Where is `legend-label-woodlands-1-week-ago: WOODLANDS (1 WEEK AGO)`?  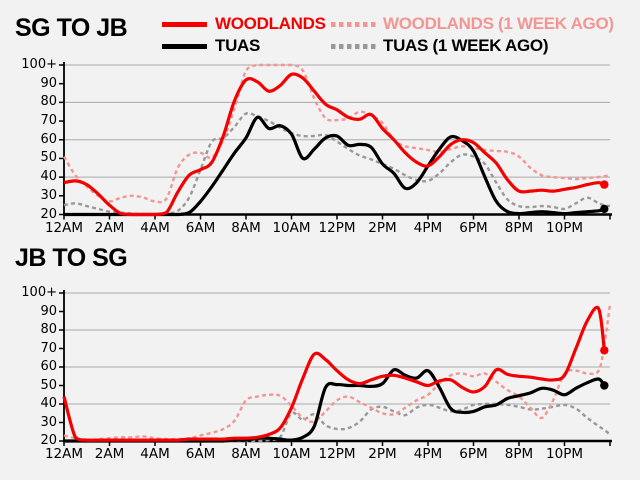
legend-label-woodlands-1-week-ago: WOODLANDS (1 WEEK AGO) is located at coordinates (498, 23).